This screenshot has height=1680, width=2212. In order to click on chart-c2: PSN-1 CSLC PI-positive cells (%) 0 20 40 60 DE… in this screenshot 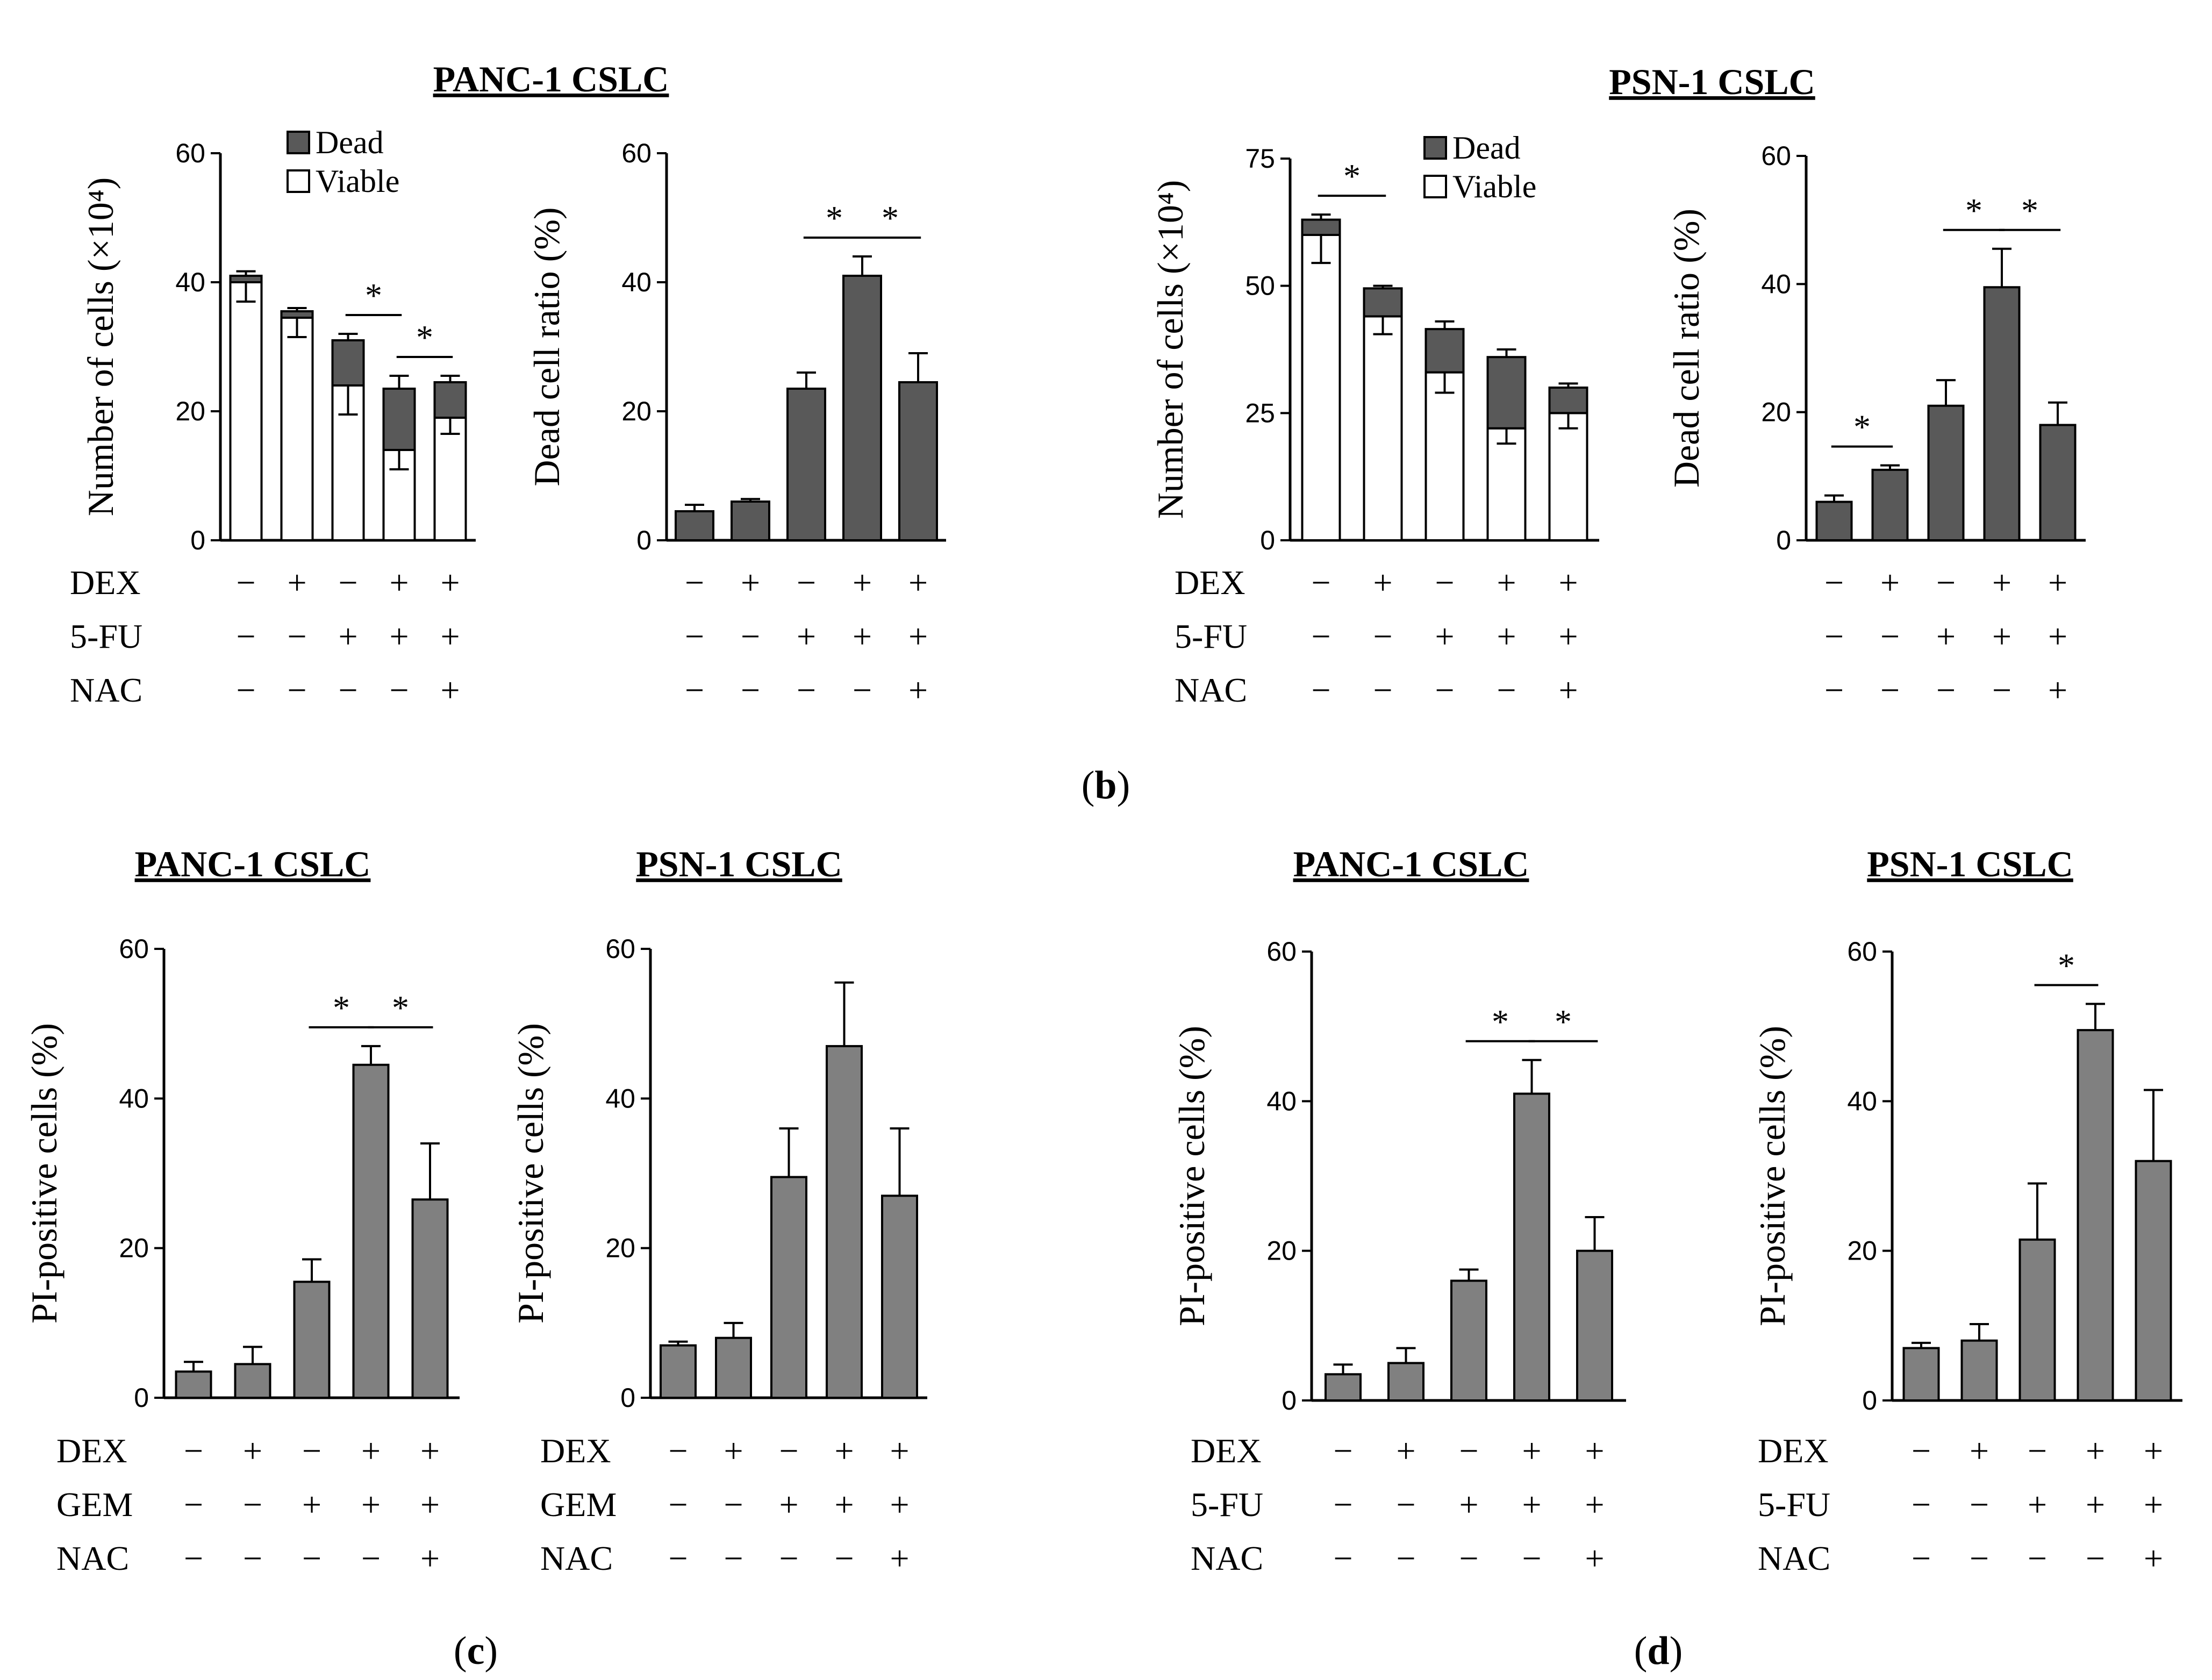, I will do `click(718, 1210)`.